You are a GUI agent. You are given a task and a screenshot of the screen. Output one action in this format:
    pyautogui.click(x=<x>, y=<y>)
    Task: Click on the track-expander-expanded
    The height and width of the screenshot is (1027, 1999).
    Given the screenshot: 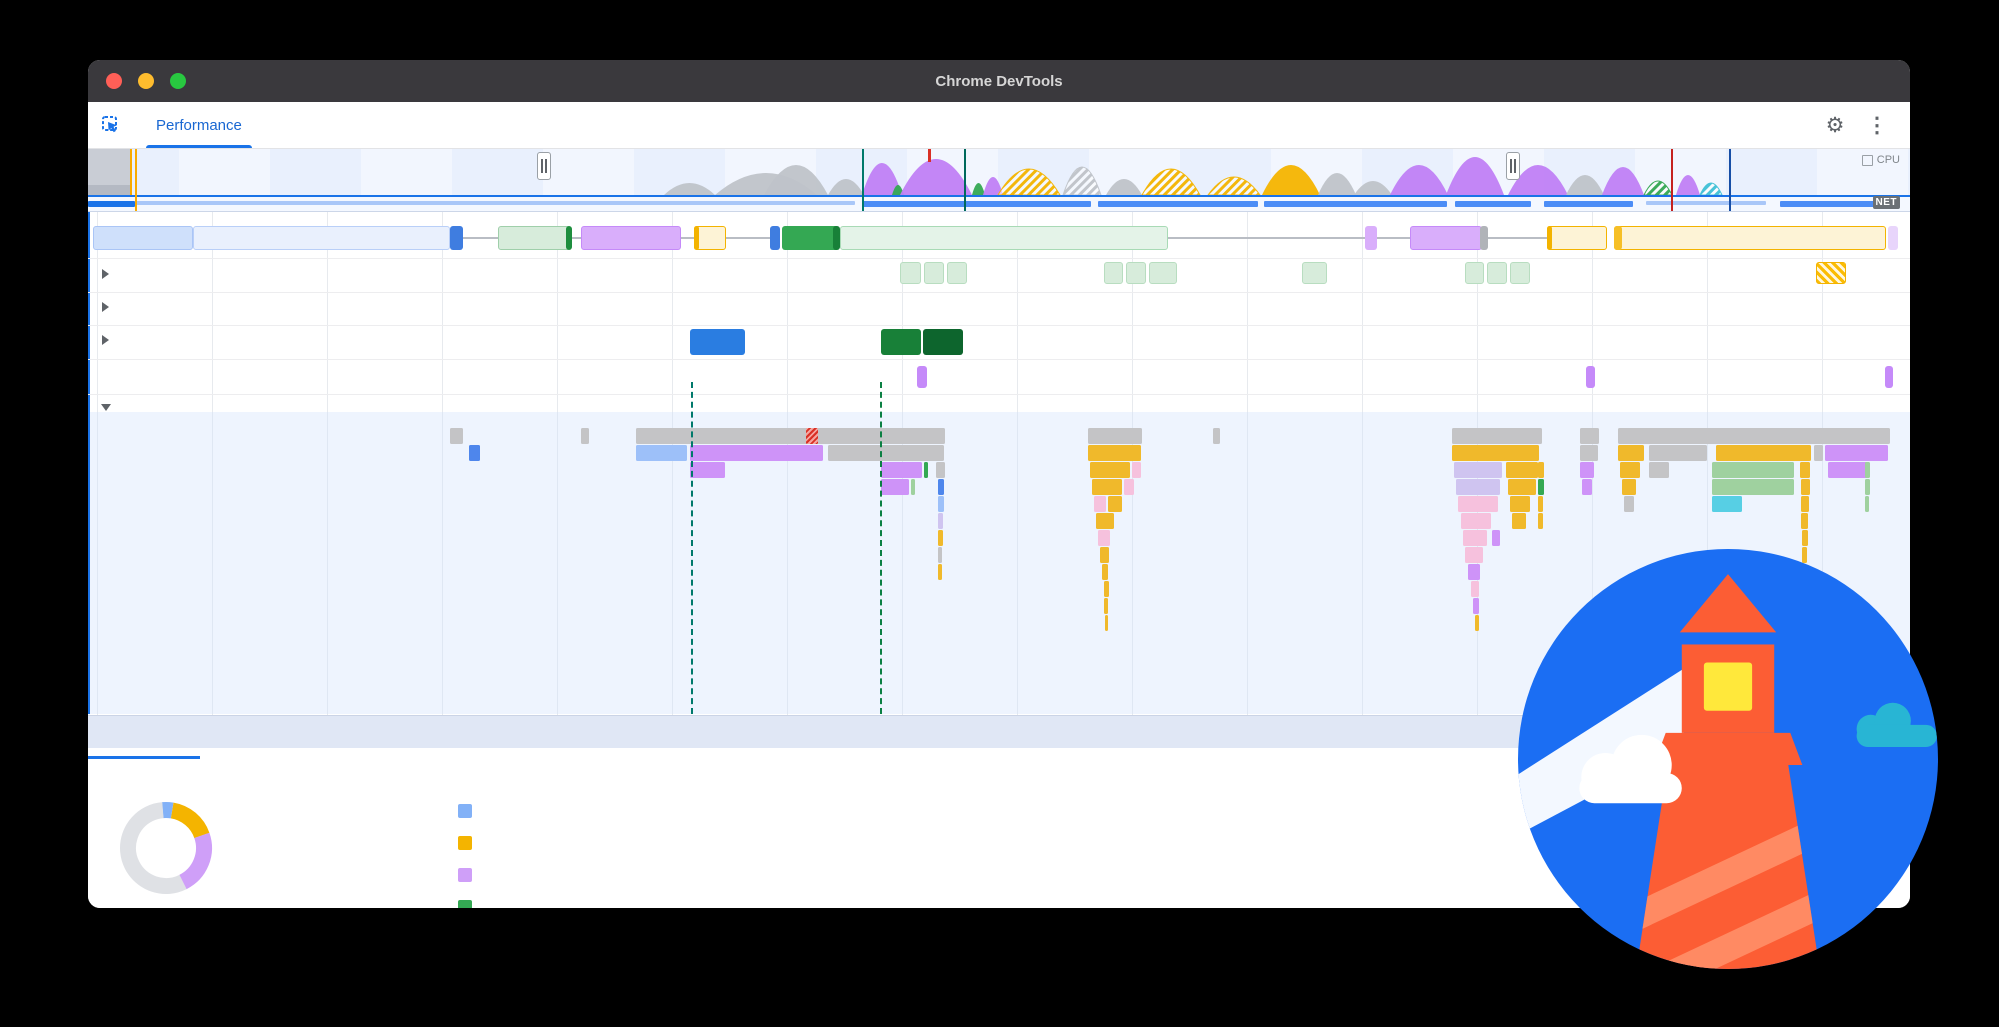 What is the action you would take?
    pyautogui.click(x=106, y=407)
    